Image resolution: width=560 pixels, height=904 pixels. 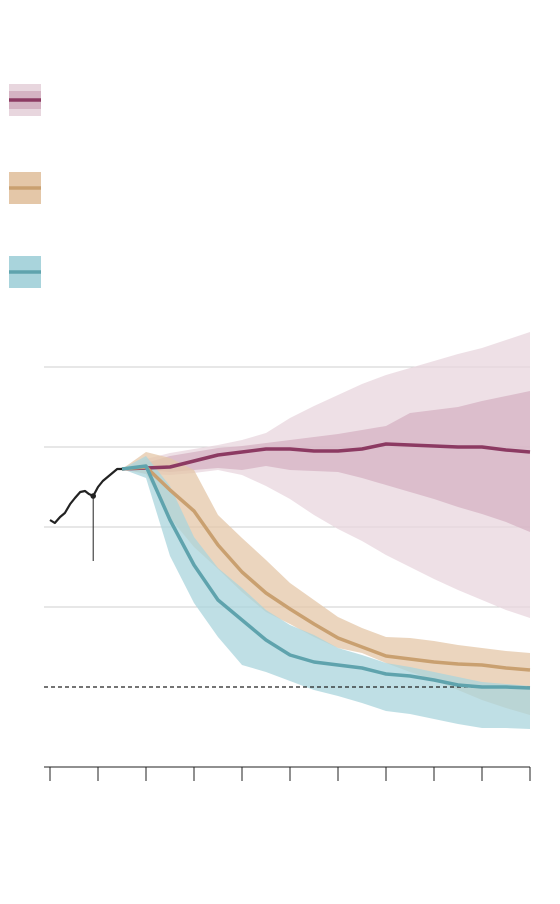 I want to click on highlight-point, so click(x=93, y=496).